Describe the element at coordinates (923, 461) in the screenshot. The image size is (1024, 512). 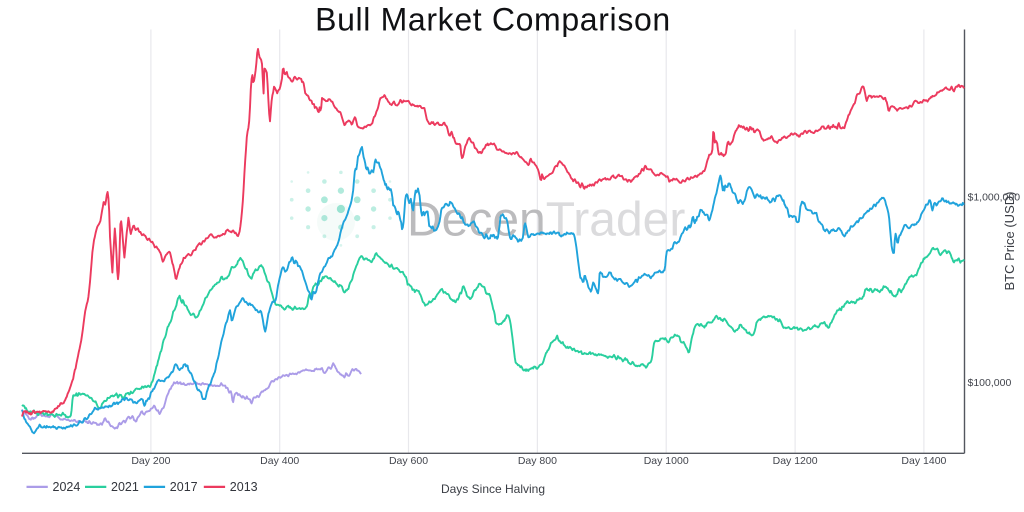
I see `svg-text: Day 1400` at that location.